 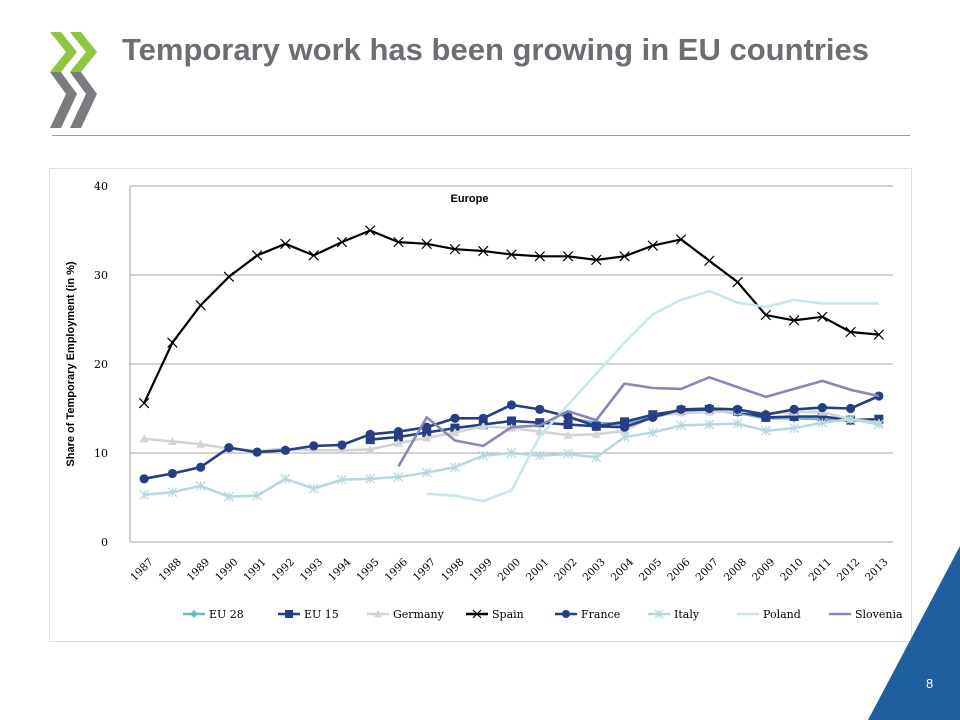 What do you see at coordinates (687, 614) in the screenshot?
I see `legend-label-italy: Italy` at bounding box center [687, 614].